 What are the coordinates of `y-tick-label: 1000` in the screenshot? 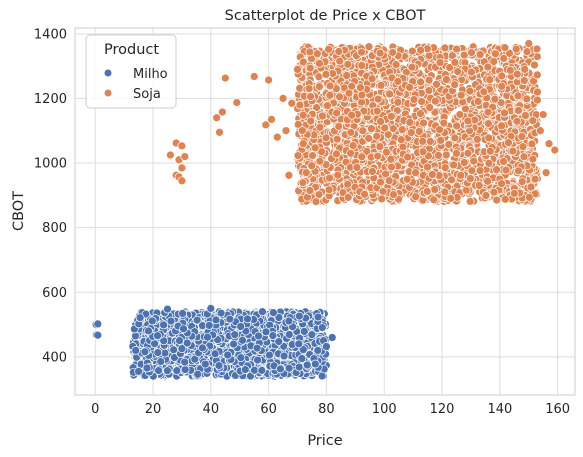 It's located at (50, 164).